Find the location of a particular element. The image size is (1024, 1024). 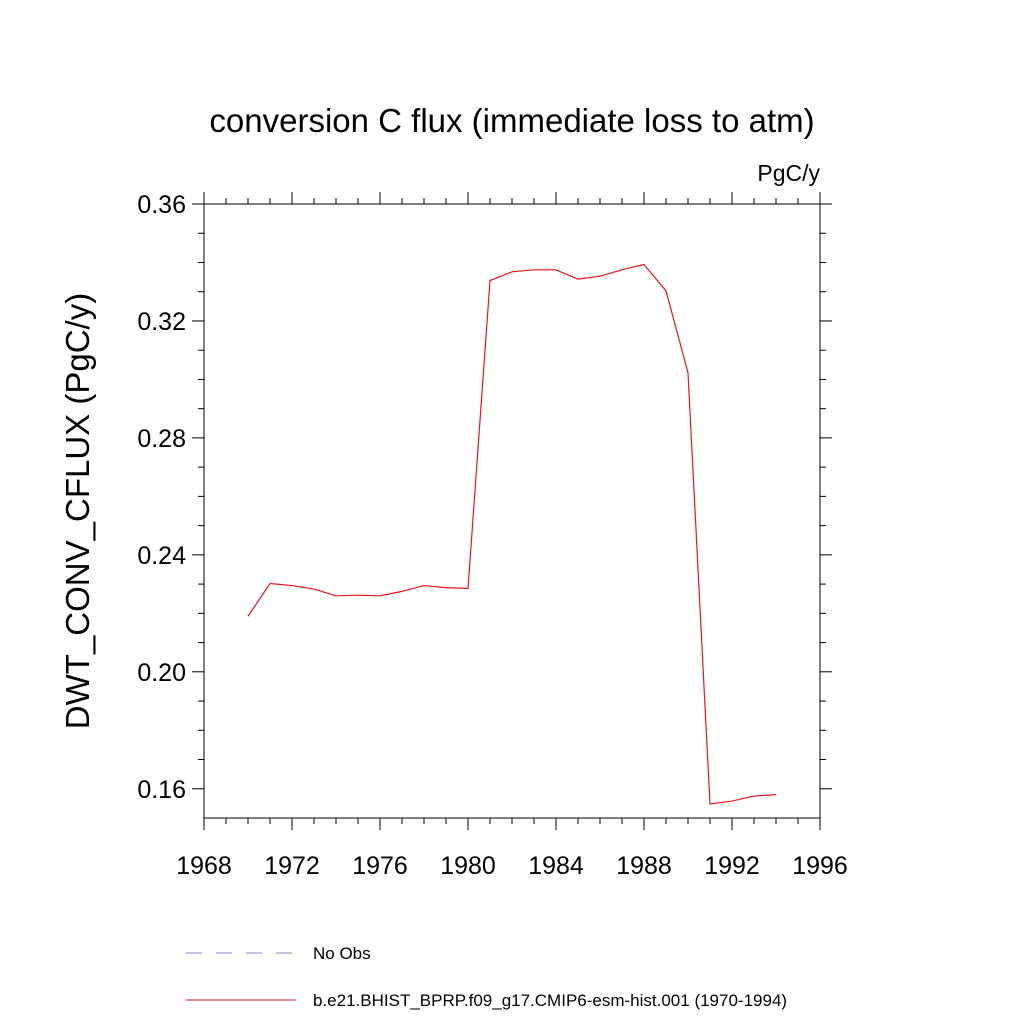

x-tick-label: 1980 is located at coordinates (468, 866).